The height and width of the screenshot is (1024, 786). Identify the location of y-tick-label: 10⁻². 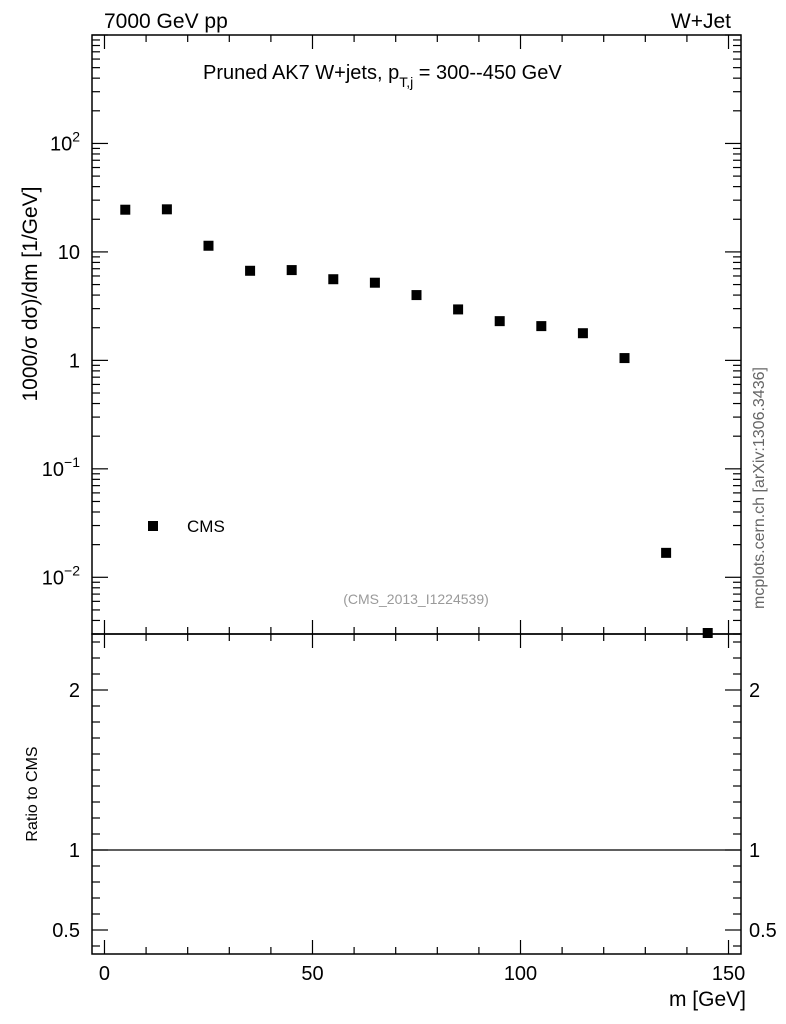
(61, 575).